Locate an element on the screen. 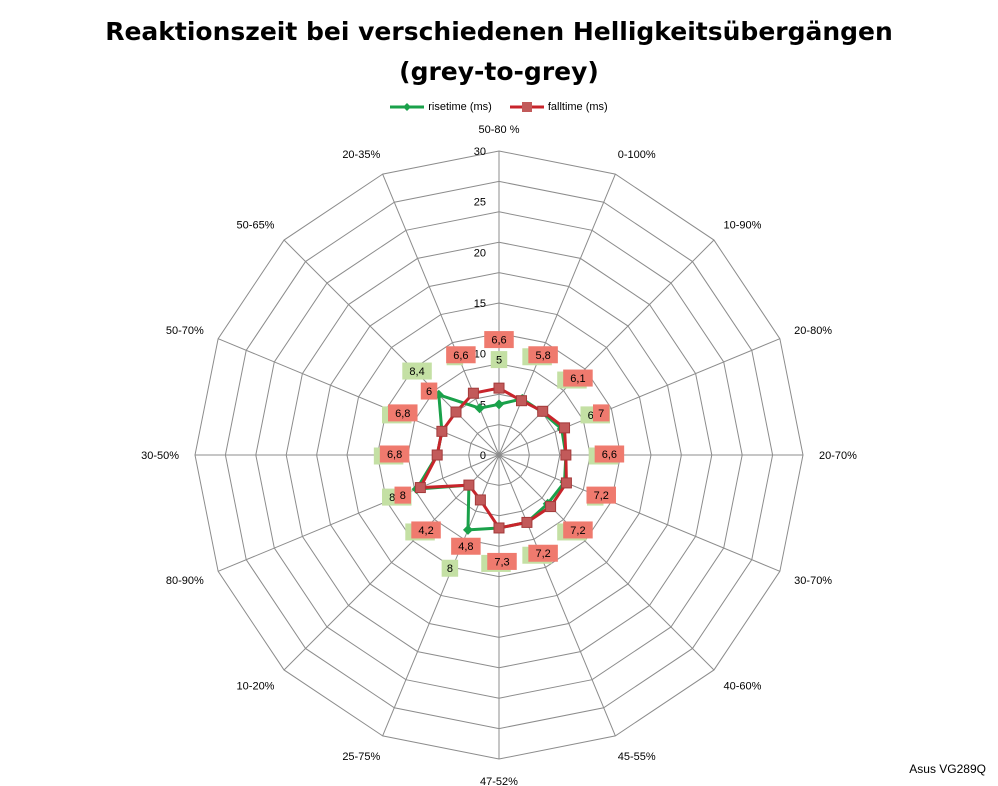 The height and width of the screenshot is (786, 998). legend-fall-marker-icon is located at coordinates (526, 107).